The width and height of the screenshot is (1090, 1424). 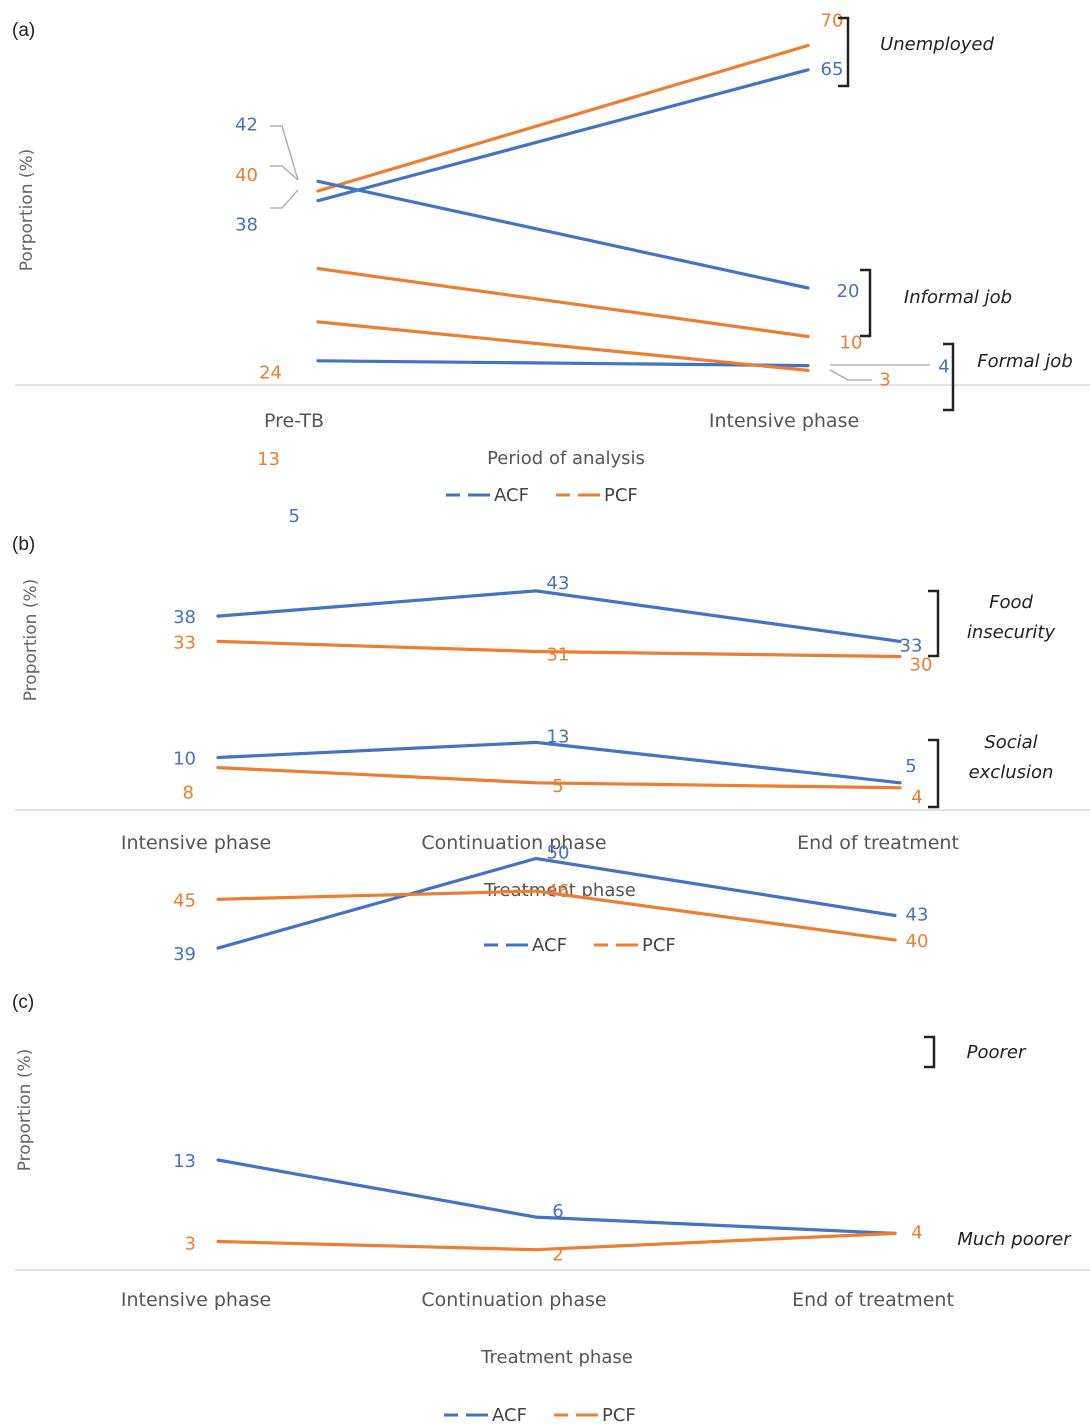 What do you see at coordinates (188, 793) in the screenshot?
I see `panel-b-data-label: 8` at bounding box center [188, 793].